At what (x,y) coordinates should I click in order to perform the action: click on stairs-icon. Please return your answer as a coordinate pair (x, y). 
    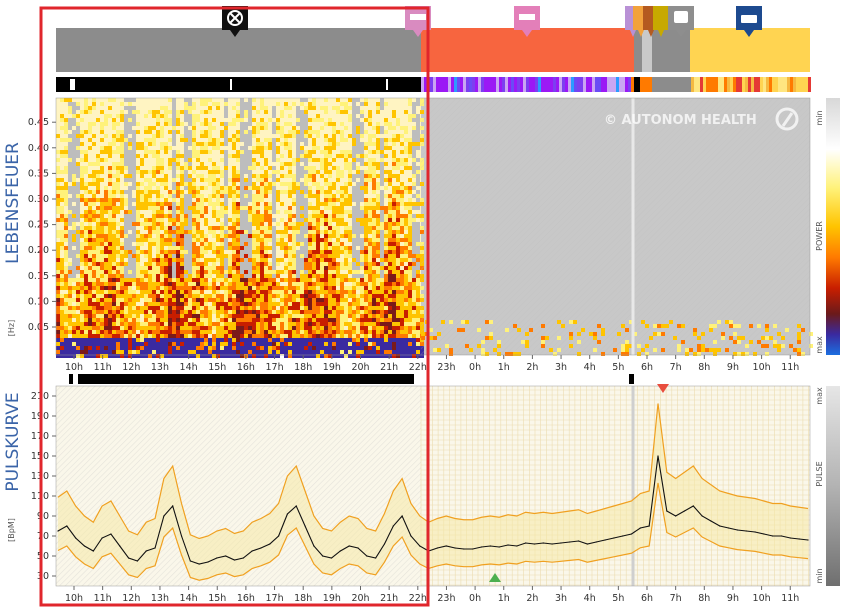
    Looking at the image, I should click on (661, 21).